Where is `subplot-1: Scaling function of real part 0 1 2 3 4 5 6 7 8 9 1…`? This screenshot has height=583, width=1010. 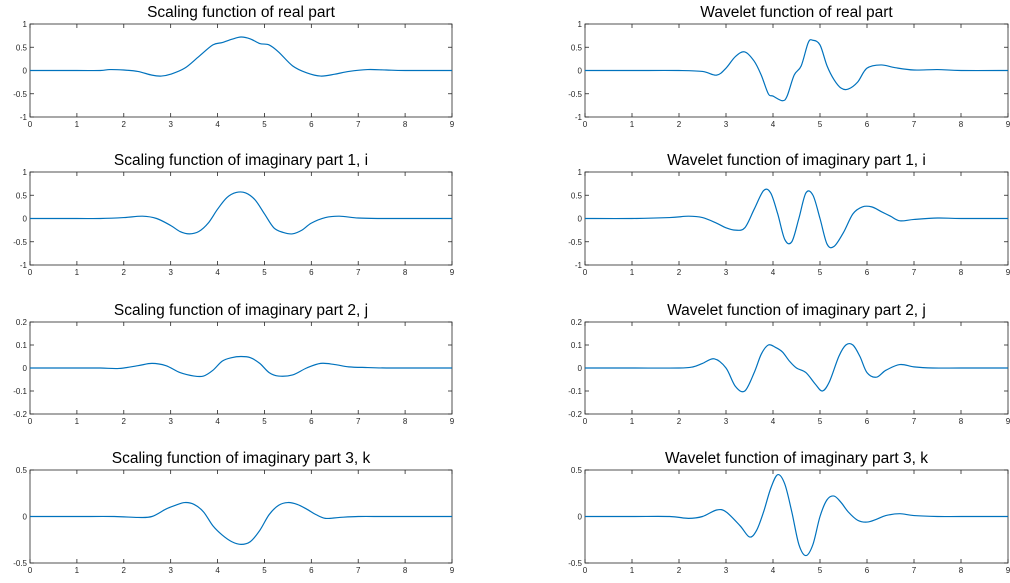
subplot-1: Scaling function of real part 0 1 2 3 4 5 6 7 8 9 1… is located at coordinates (234, 66).